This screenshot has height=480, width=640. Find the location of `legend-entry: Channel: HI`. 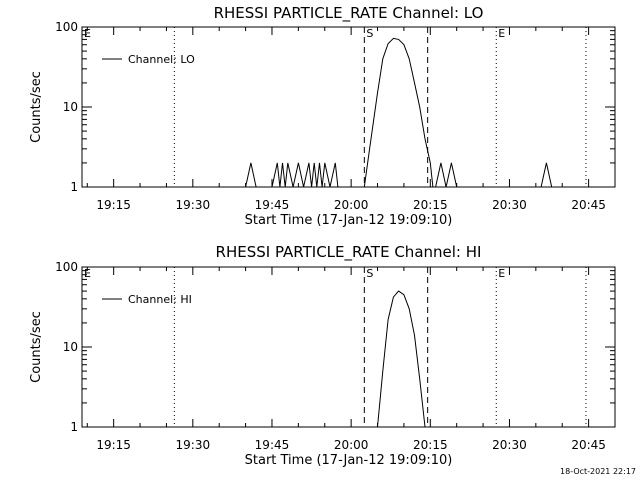

legend-entry: Channel: HI is located at coordinates (160, 299).